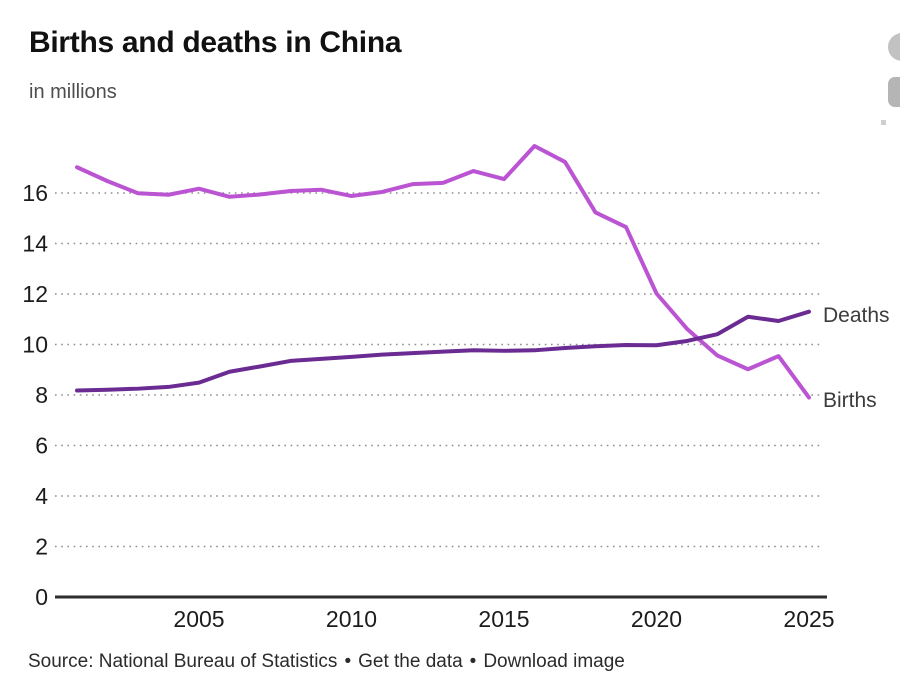 The width and height of the screenshot is (900, 700). Describe the element at coordinates (443, 351) in the screenshot. I see `deaths-line` at that location.